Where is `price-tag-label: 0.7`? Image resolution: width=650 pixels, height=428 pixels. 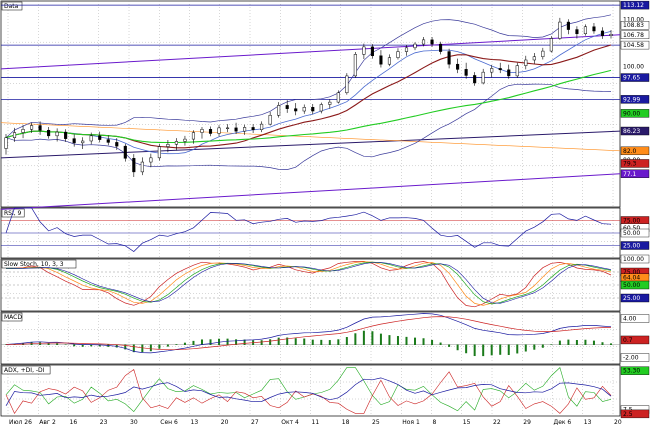 price-tag-label: 0.7 is located at coordinates (628, 340).